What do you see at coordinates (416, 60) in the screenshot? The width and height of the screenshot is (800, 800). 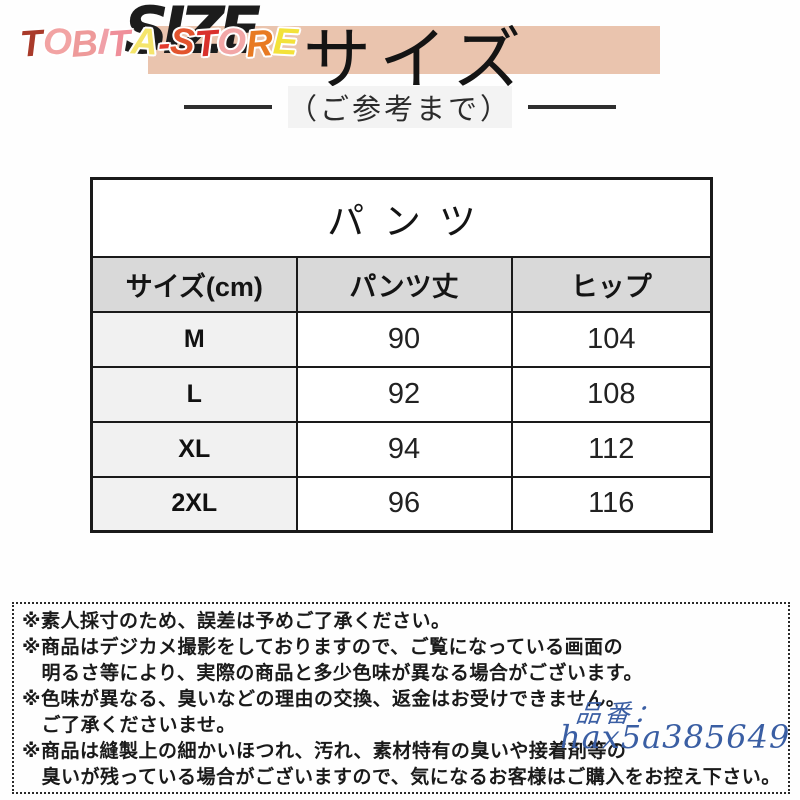 I see `page-title: サイズ` at bounding box center [416, 60].